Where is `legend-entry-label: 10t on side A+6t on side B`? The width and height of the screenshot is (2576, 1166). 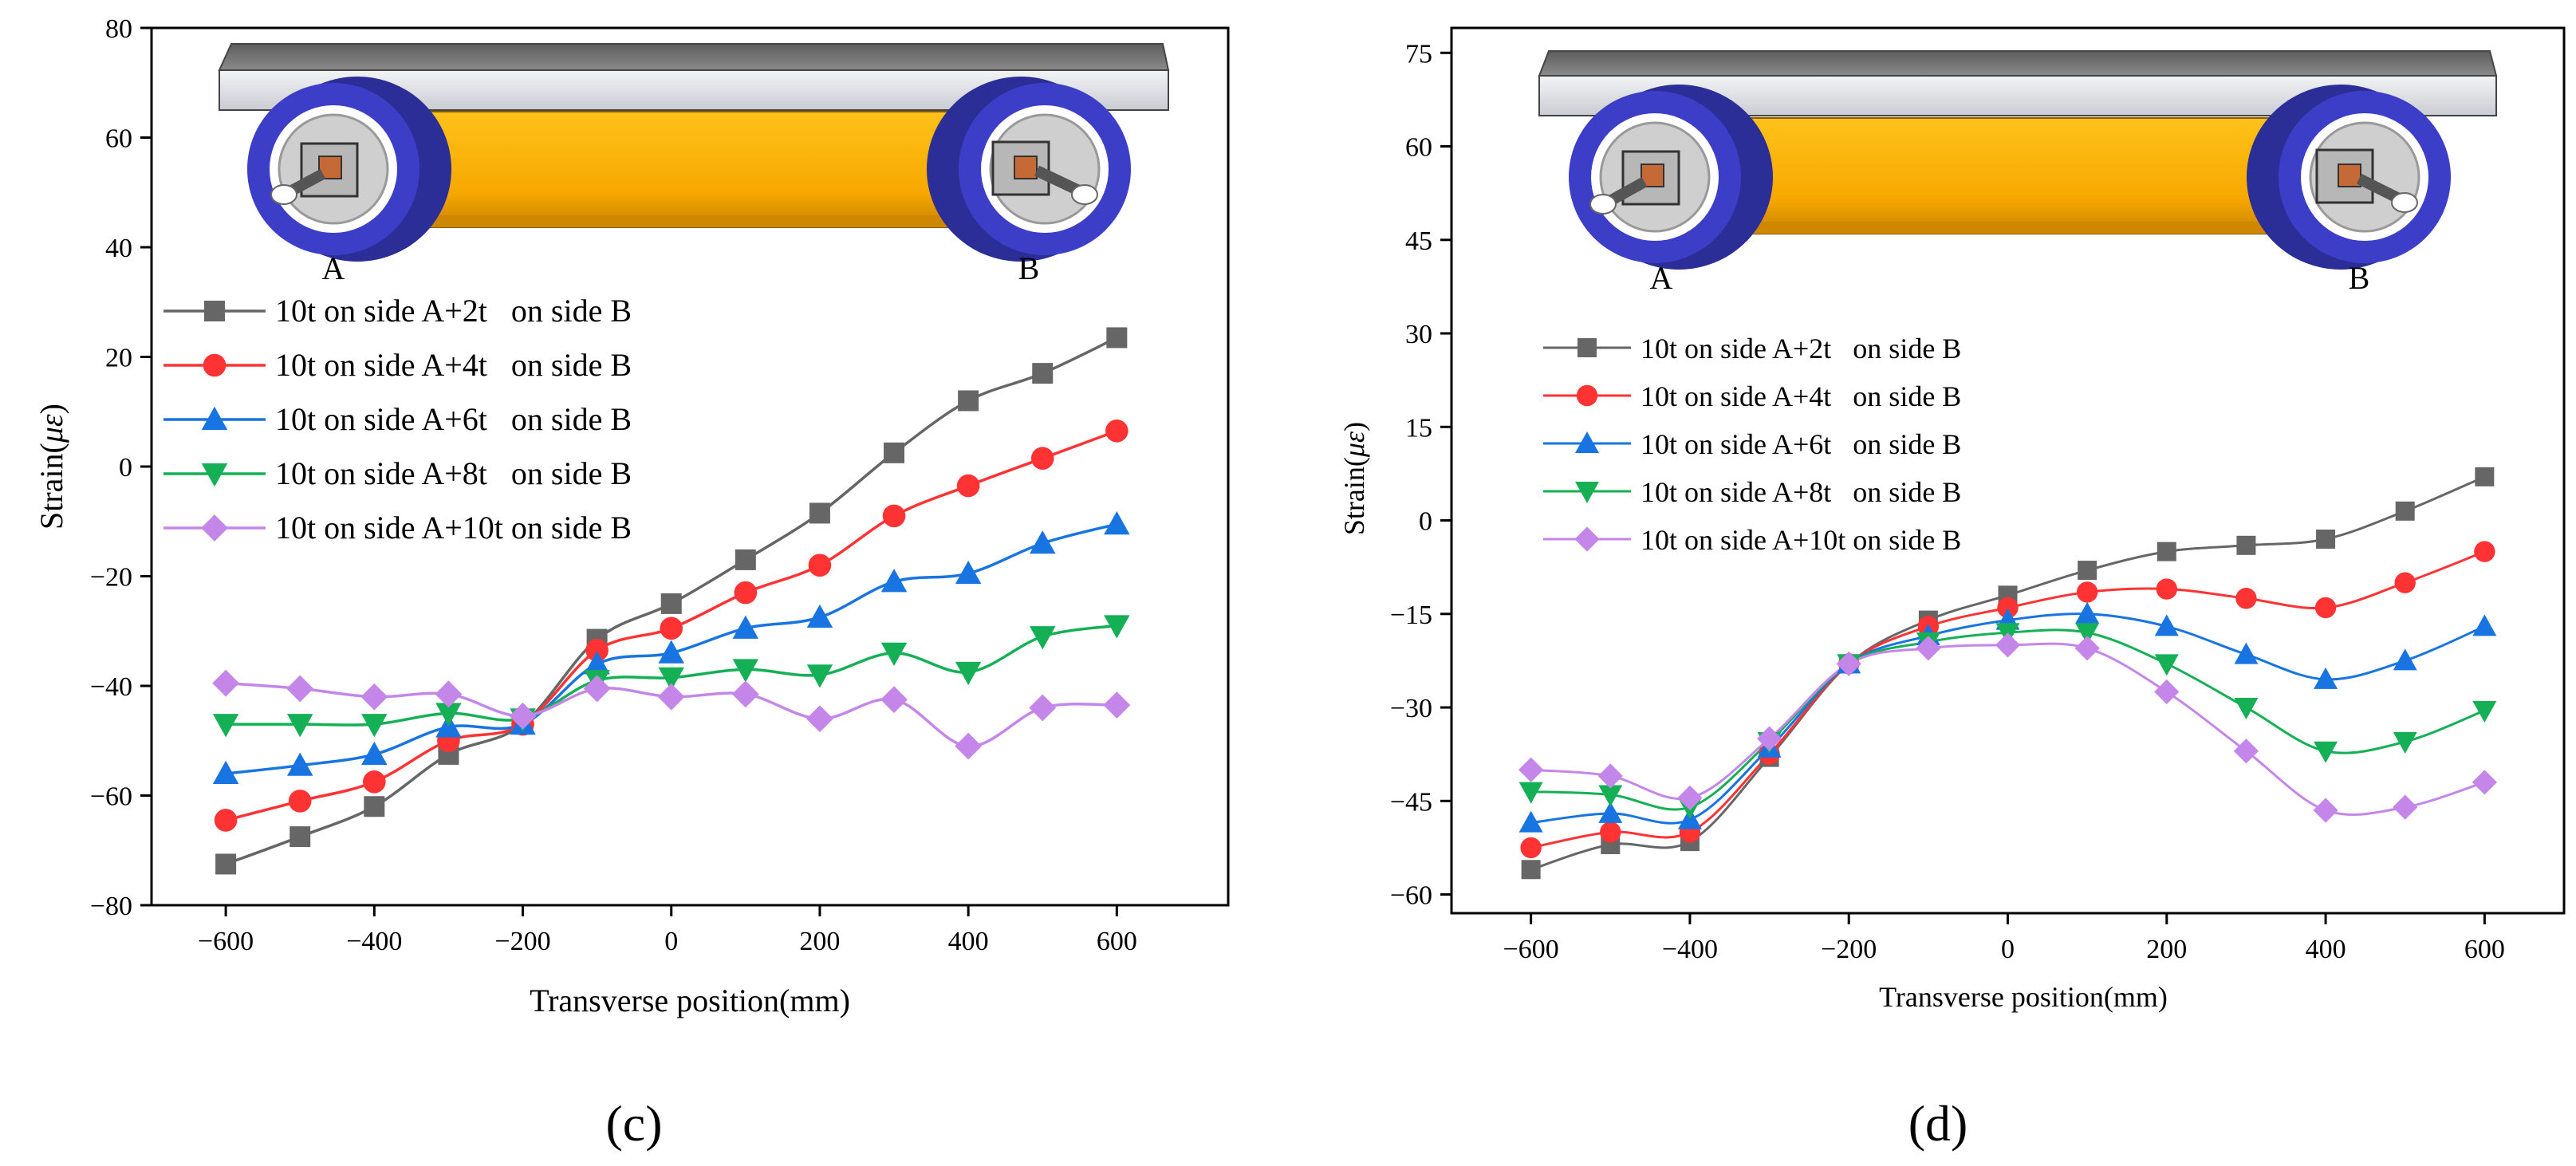 legend-entry-label: 10t on side A+6t on side B is located at coordinates (1801, 444).